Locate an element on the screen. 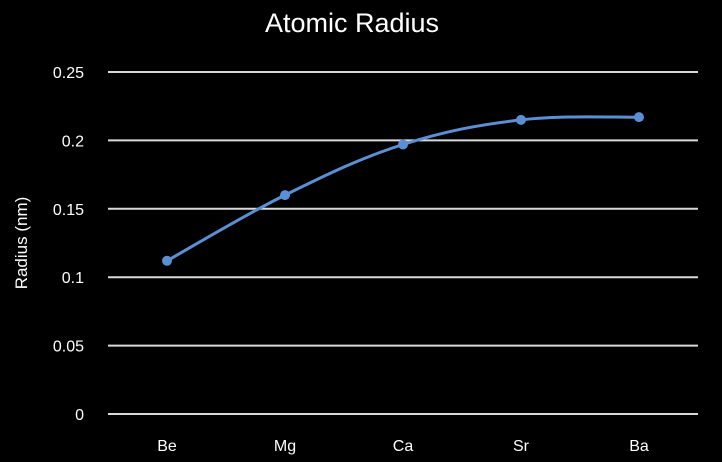  x-tick-label: Ba is located at coordinates (639, 446).